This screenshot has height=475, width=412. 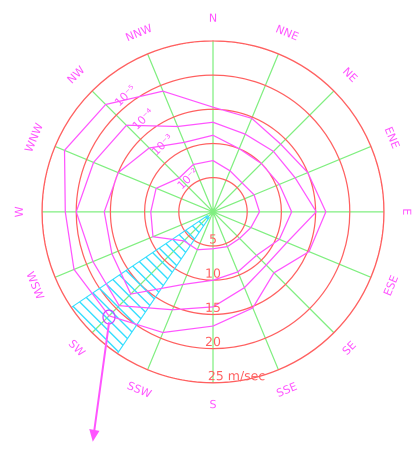 What do you see at coordinates (213, 18) in the screenshot?
I see `spoke-label: N` at bounding box center [213, 18].